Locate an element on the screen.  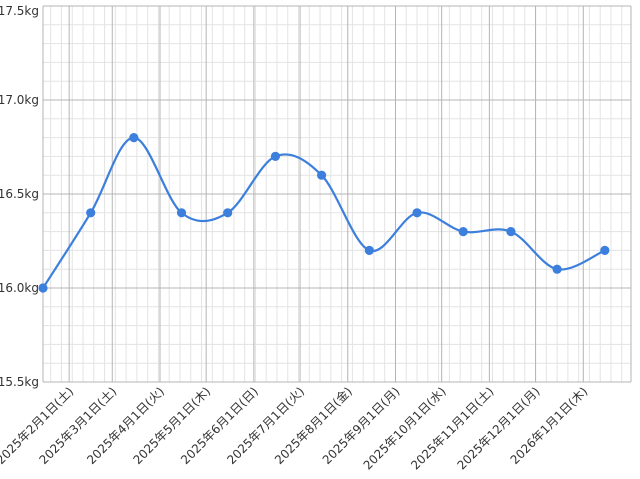
y-tick-label: 17.0kg is located at coordinates (19, 100).